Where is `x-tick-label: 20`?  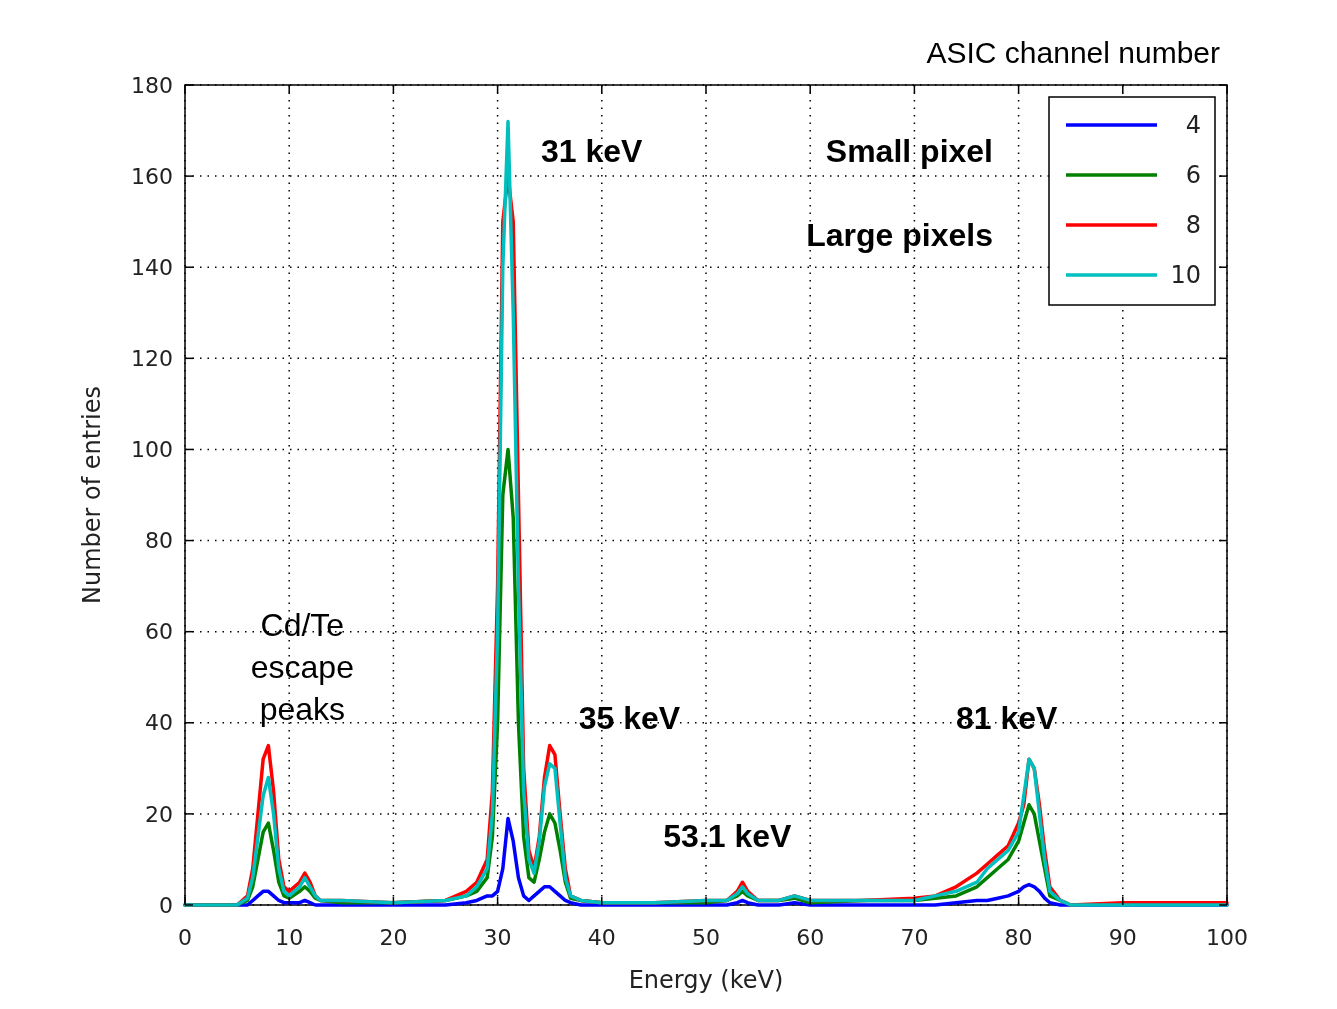
x-tick-label: 20 is located at coordinates (393, 937).